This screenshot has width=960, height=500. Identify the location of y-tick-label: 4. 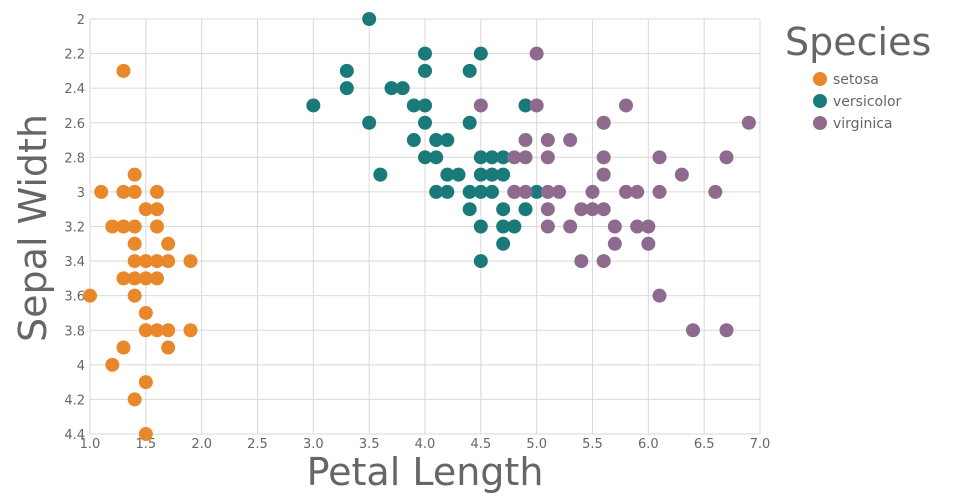
(81, 366).